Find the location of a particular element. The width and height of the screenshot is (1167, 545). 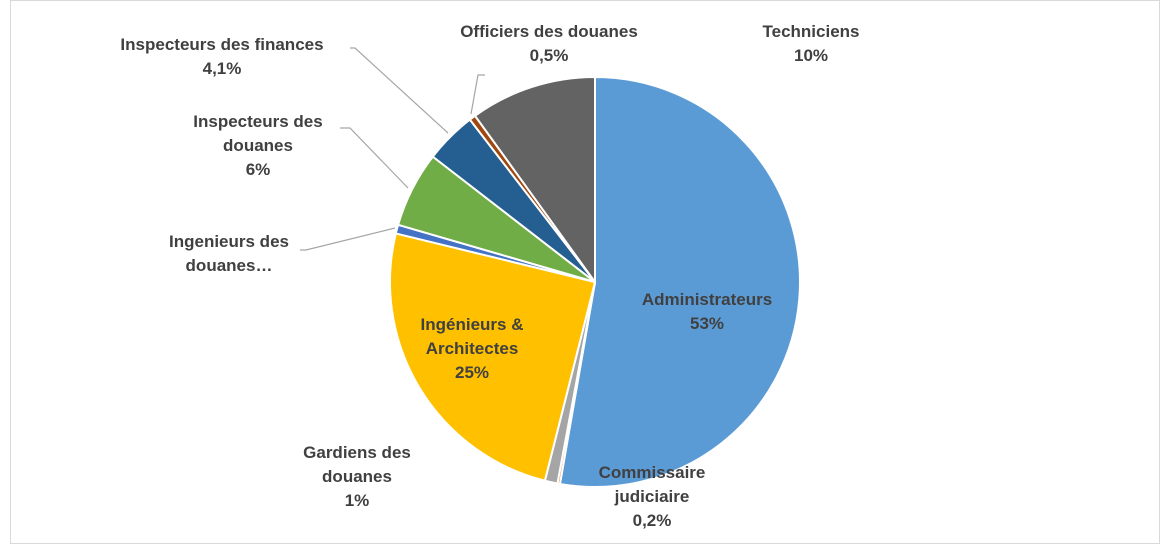

slice-label: Inspecteurs des douanes 6% is located at coordinates (258, 146).